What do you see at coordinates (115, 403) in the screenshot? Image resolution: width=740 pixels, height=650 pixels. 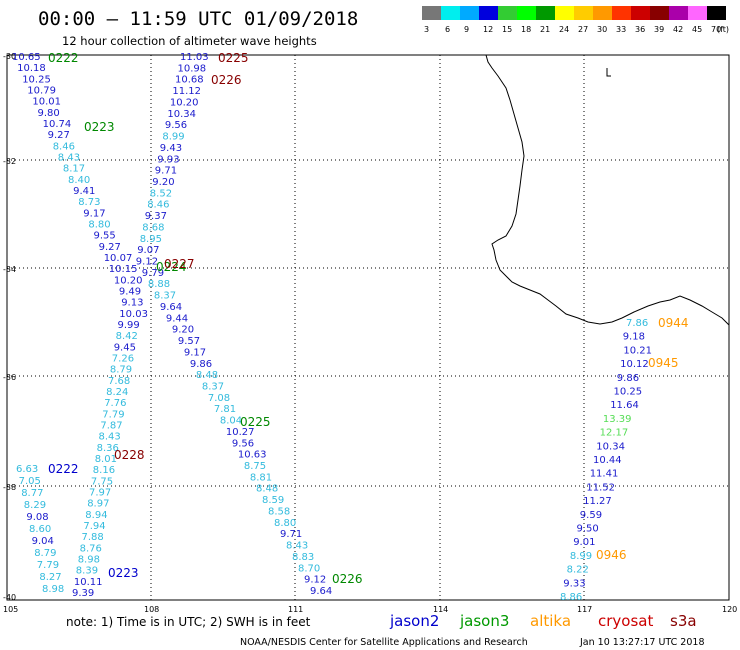 I see `wave-height-value: 7.76` at bounding box center [115, 403].